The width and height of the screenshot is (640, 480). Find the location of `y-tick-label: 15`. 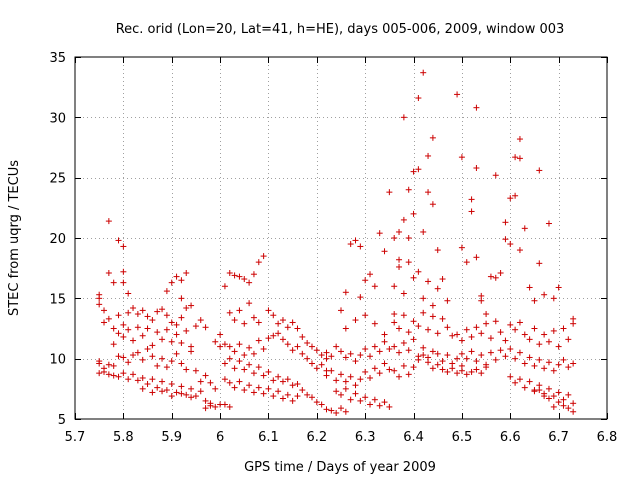

y-tick-label: 15 is located at coordinates (57, 299).